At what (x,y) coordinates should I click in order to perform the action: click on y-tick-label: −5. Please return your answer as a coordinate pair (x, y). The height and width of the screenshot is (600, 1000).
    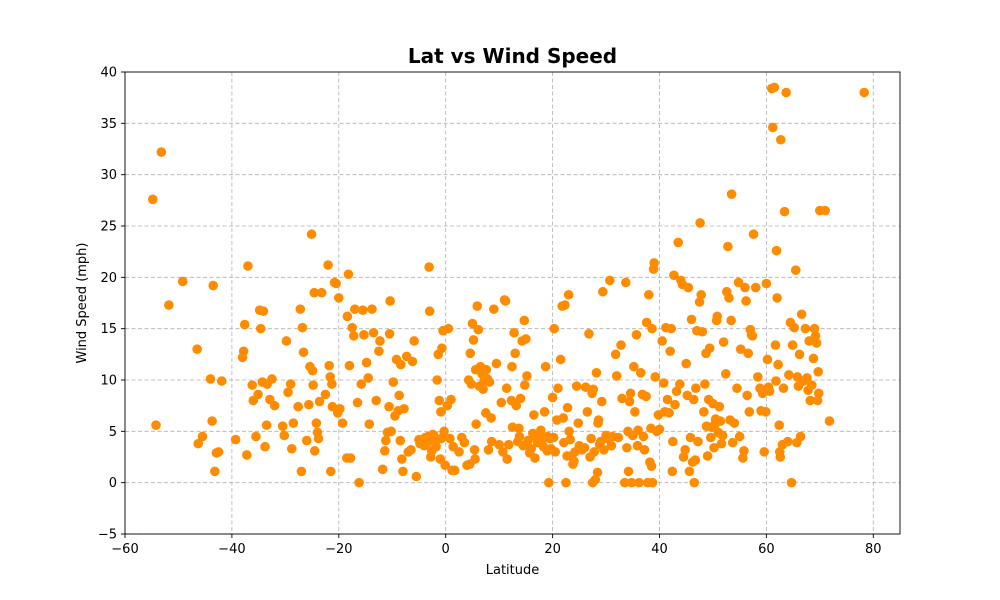
    Looking at the image, I should click on (107, 535).